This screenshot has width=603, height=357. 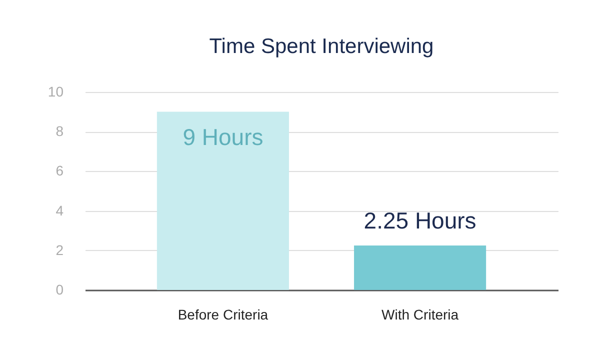 I want to click on y-tick-label: 10, so click(x=56, y=92).